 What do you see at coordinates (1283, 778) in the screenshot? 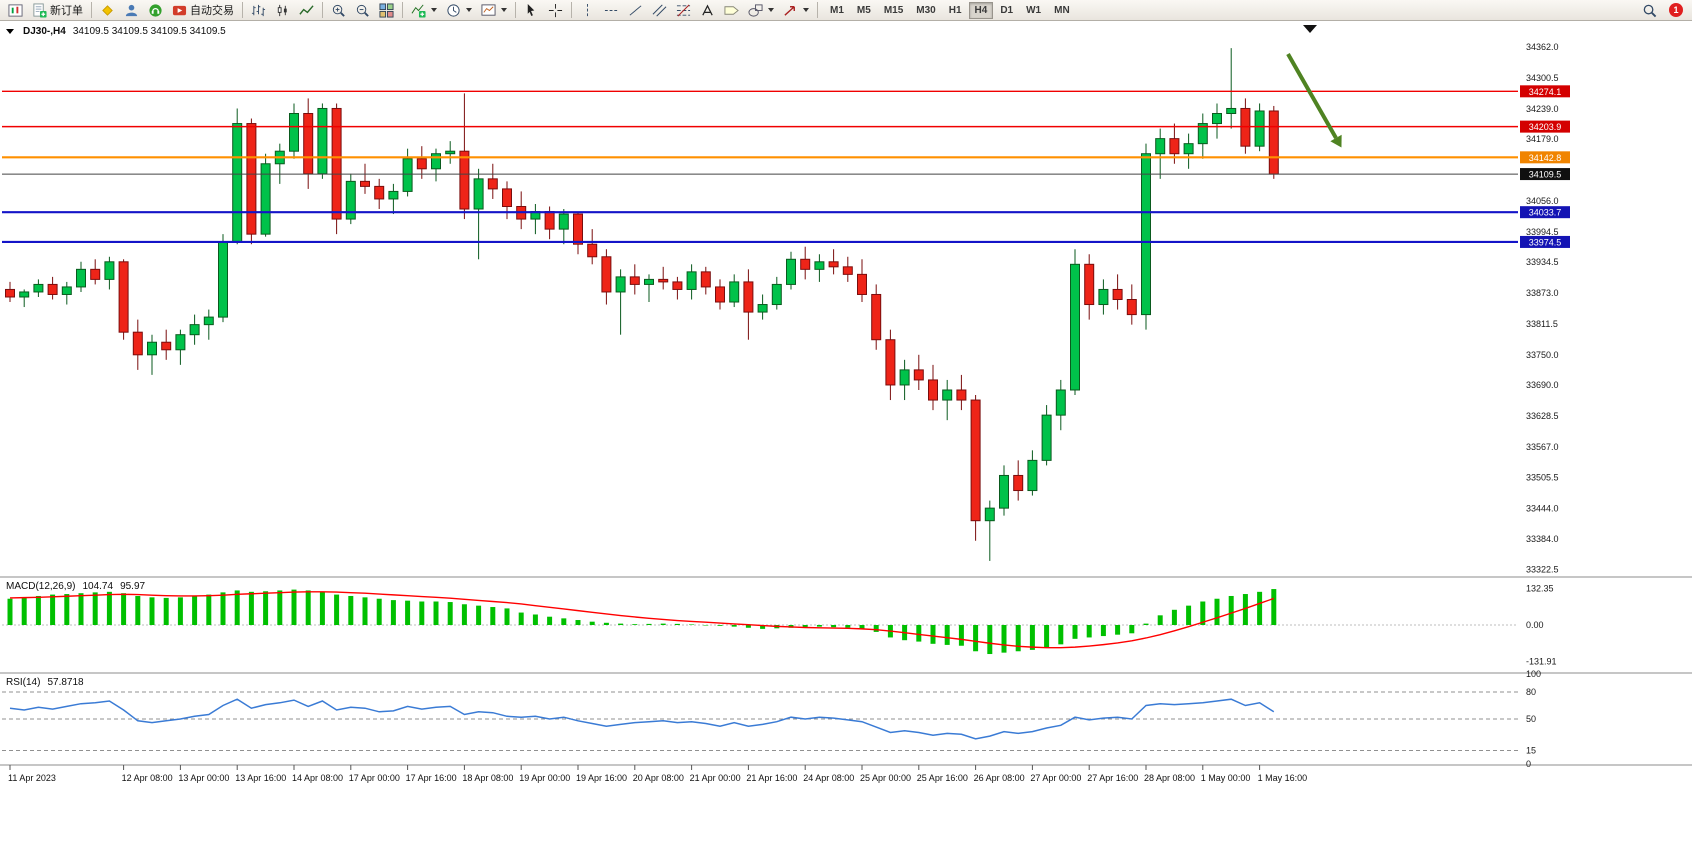
I see `svg-text: 1 May 16:00` at bounding box center [1283, 778].